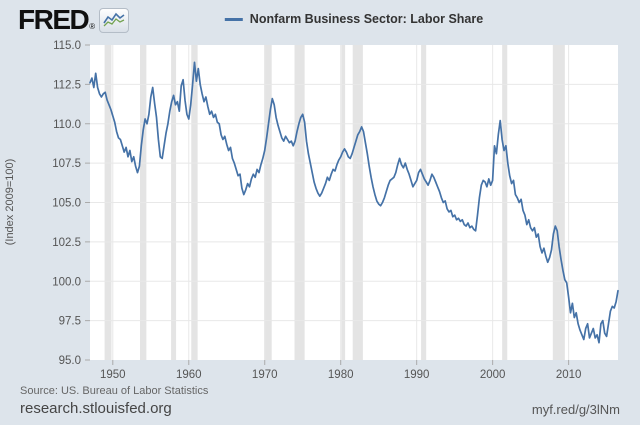 The height and width of the screenshot is (425, 640). Describe the element at coordinates (67, 46) in the screenshot. I see `svg-text: 115.0` at that location.